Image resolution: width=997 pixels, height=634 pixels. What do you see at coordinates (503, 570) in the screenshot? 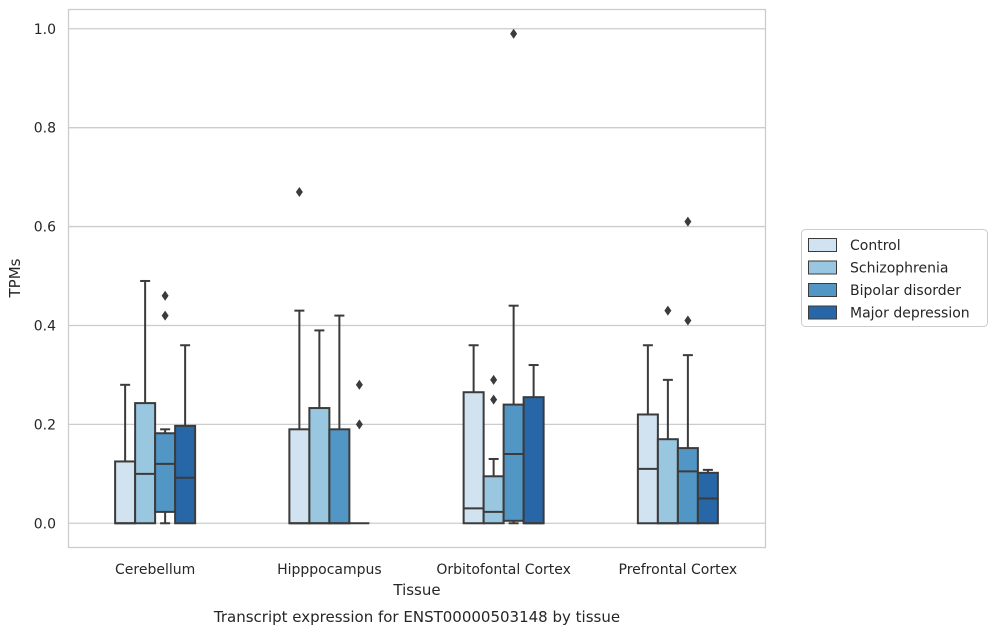
I see `x-tick-label: Orbitofontal Cortex` at bounding box center [503, 570].